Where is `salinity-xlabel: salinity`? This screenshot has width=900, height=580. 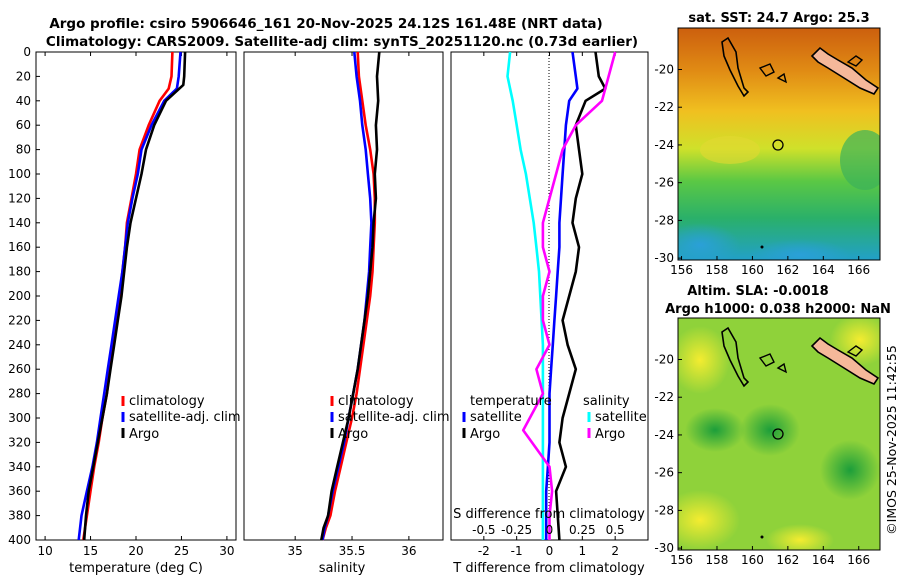 salinity-xlabel: salinity is located at coordinates (342, 568).